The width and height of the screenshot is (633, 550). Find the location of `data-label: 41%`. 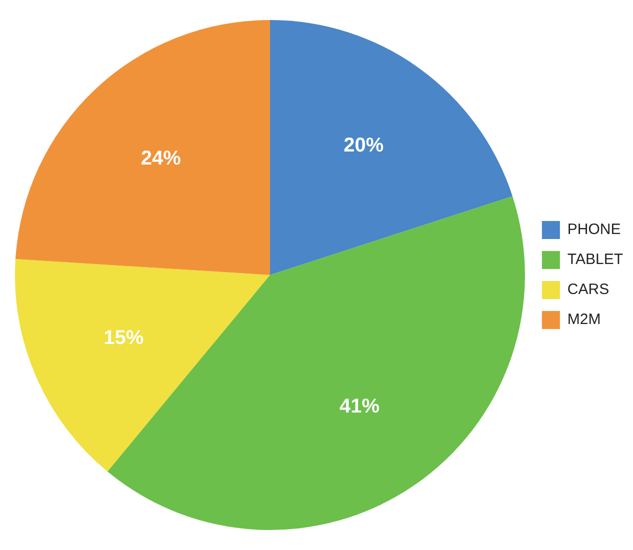

data-label: 41% is located at coordinates (360, 406).